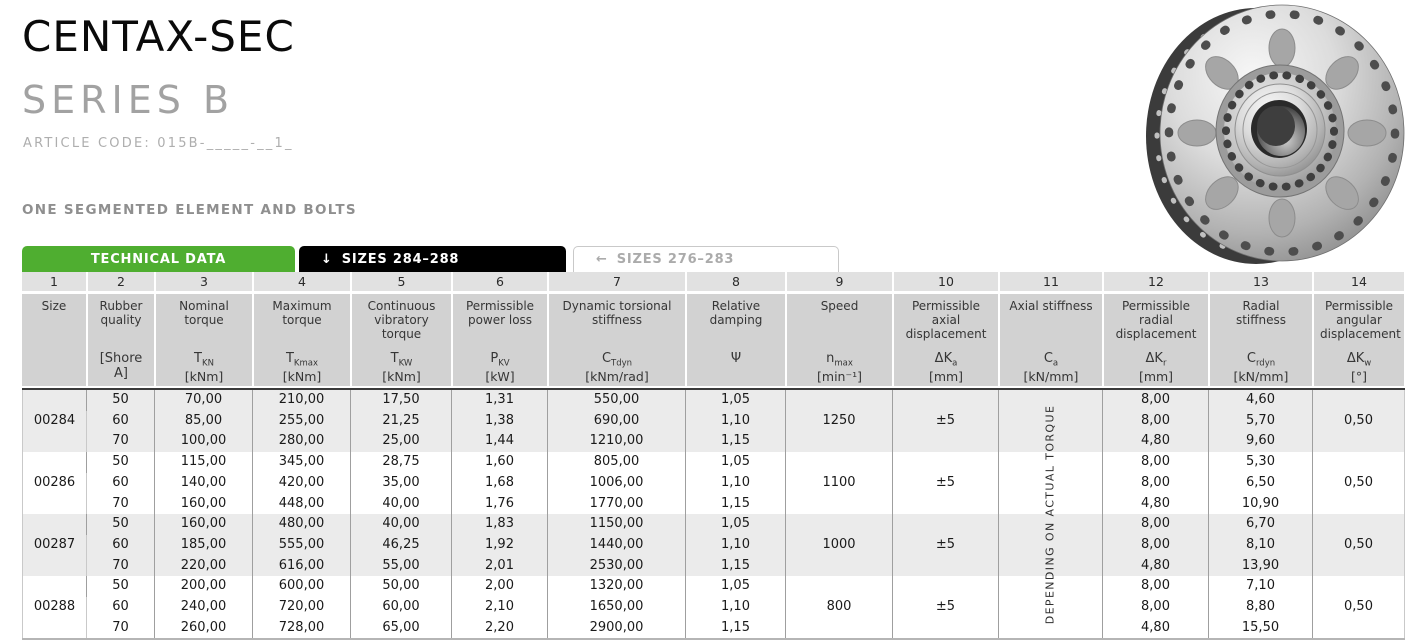 The width and height of the screenshot is (1424, 641). What do you see at coordinates (499, 504) in the screenshot?
I see `power-loss-value: 1,76` at bounding box center [499, 504].